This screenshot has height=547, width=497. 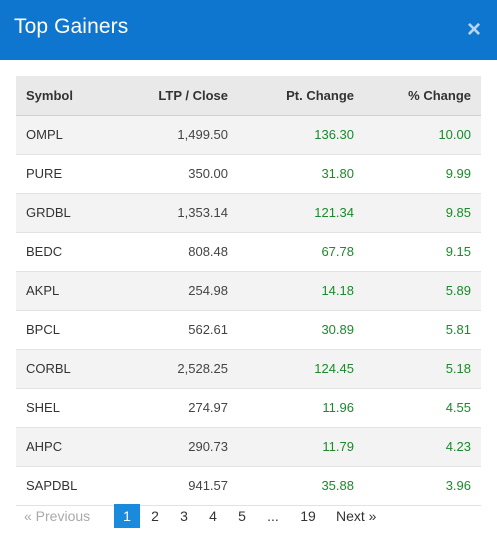 What do you see at coordinates (458, 329) in the screenshot?
I see `pct-change-cell: 5.81` at bounding box center [458, 329].